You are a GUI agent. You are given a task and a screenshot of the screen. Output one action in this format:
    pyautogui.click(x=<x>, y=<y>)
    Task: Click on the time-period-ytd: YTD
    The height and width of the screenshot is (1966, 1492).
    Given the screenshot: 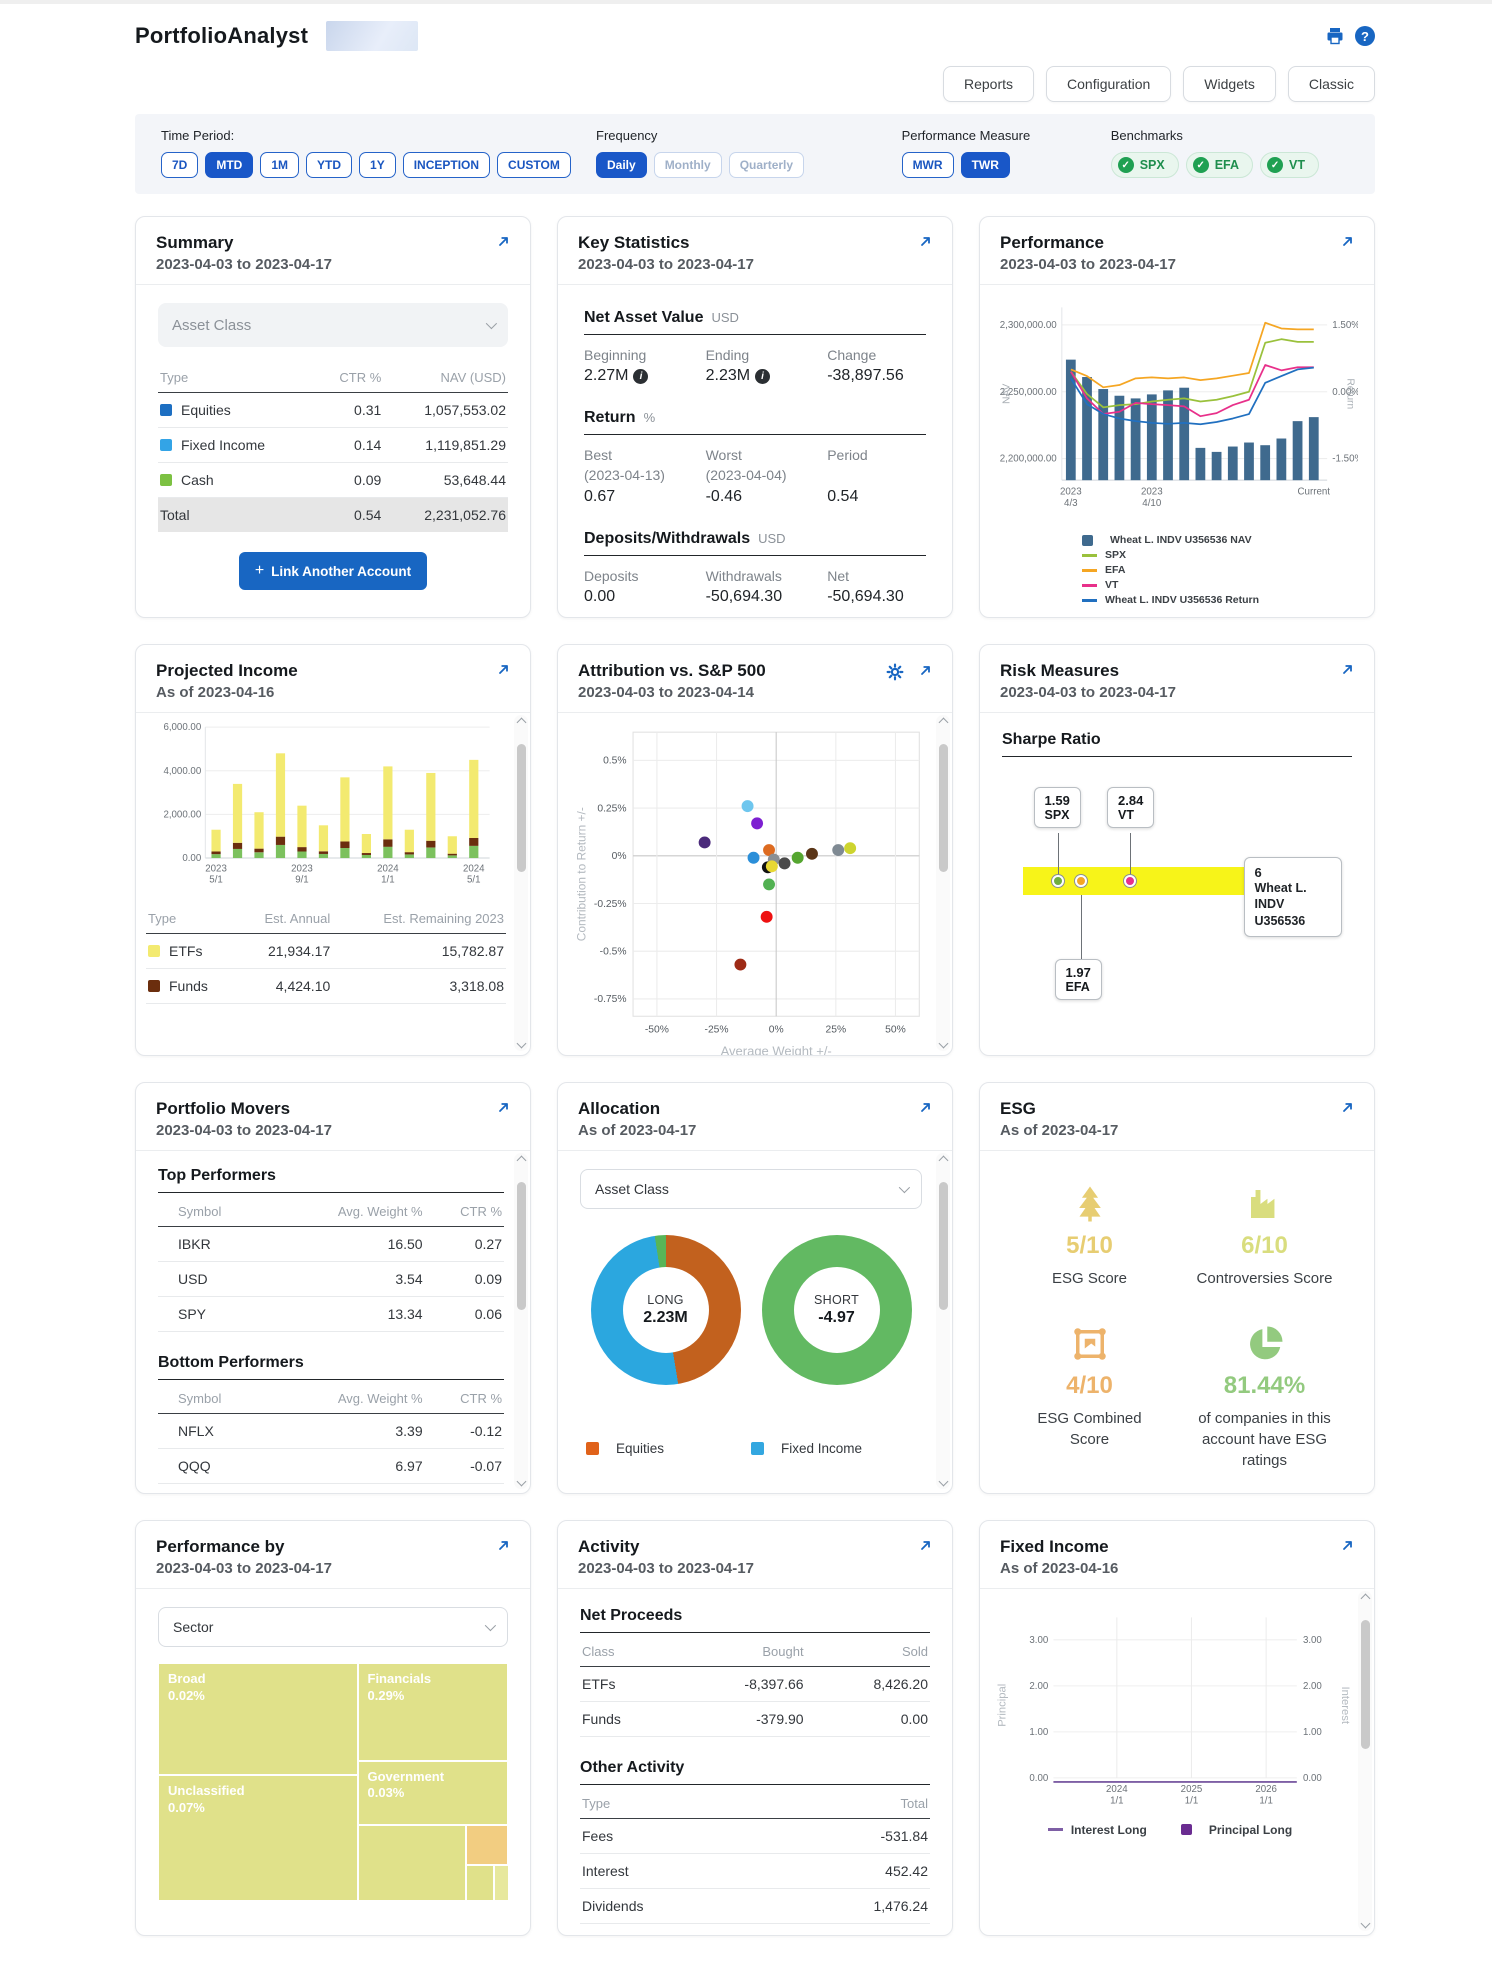 What is the action you would take?
    pyautogui.click(x=329, y=165)
    